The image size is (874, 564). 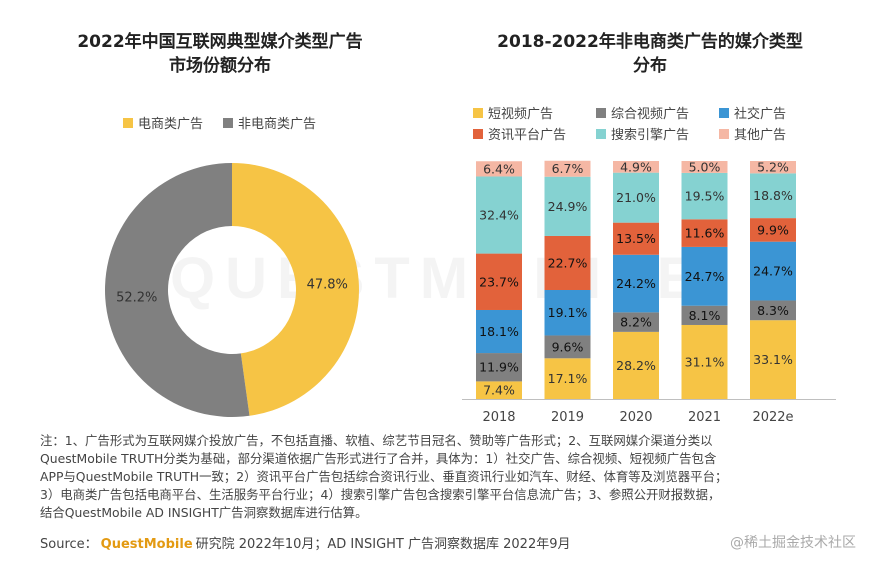 I want to click on x-tick-label-2019: 2019, so click(x=567, y=417).